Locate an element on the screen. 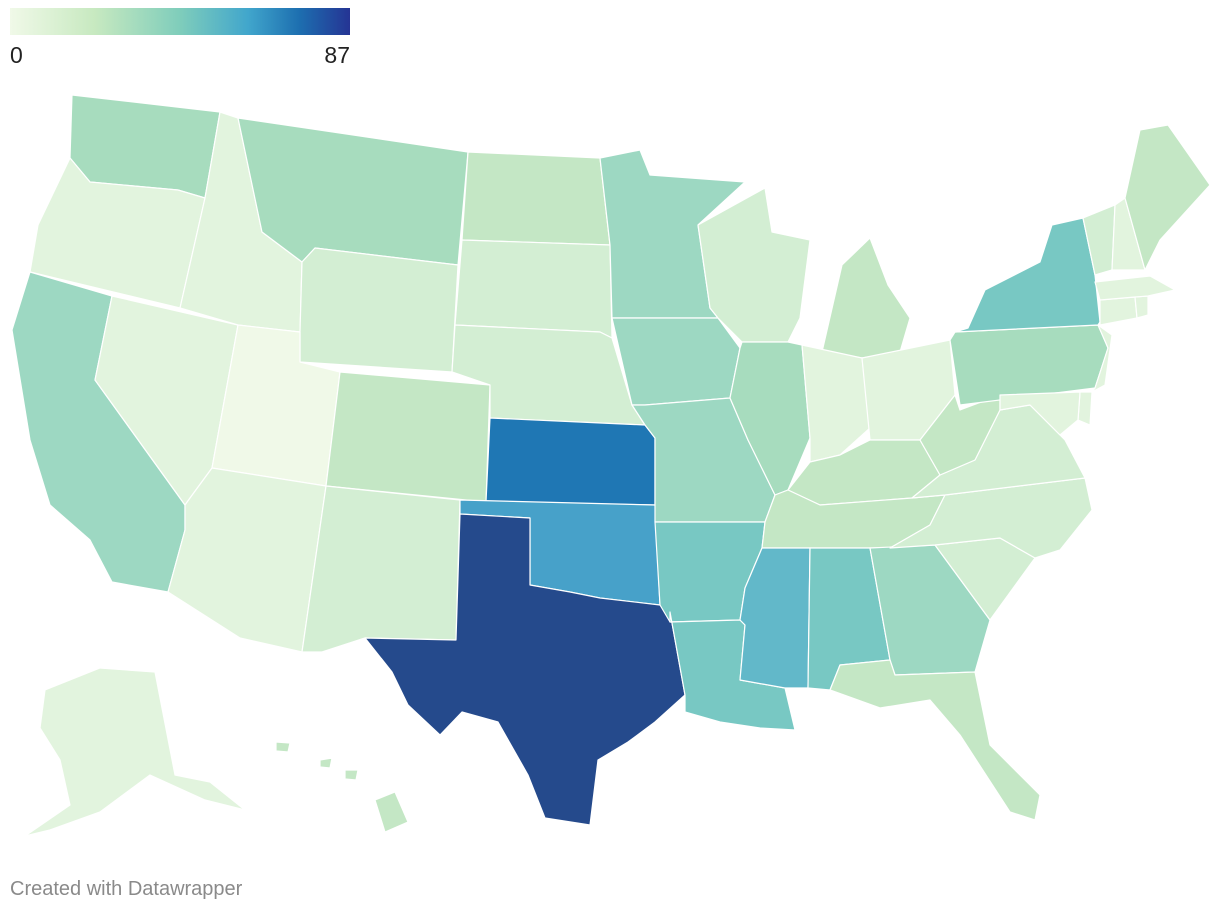 Image resolution: width=1220 pixels, height=916 pixels. state-az is located at coordinates (247, 560).